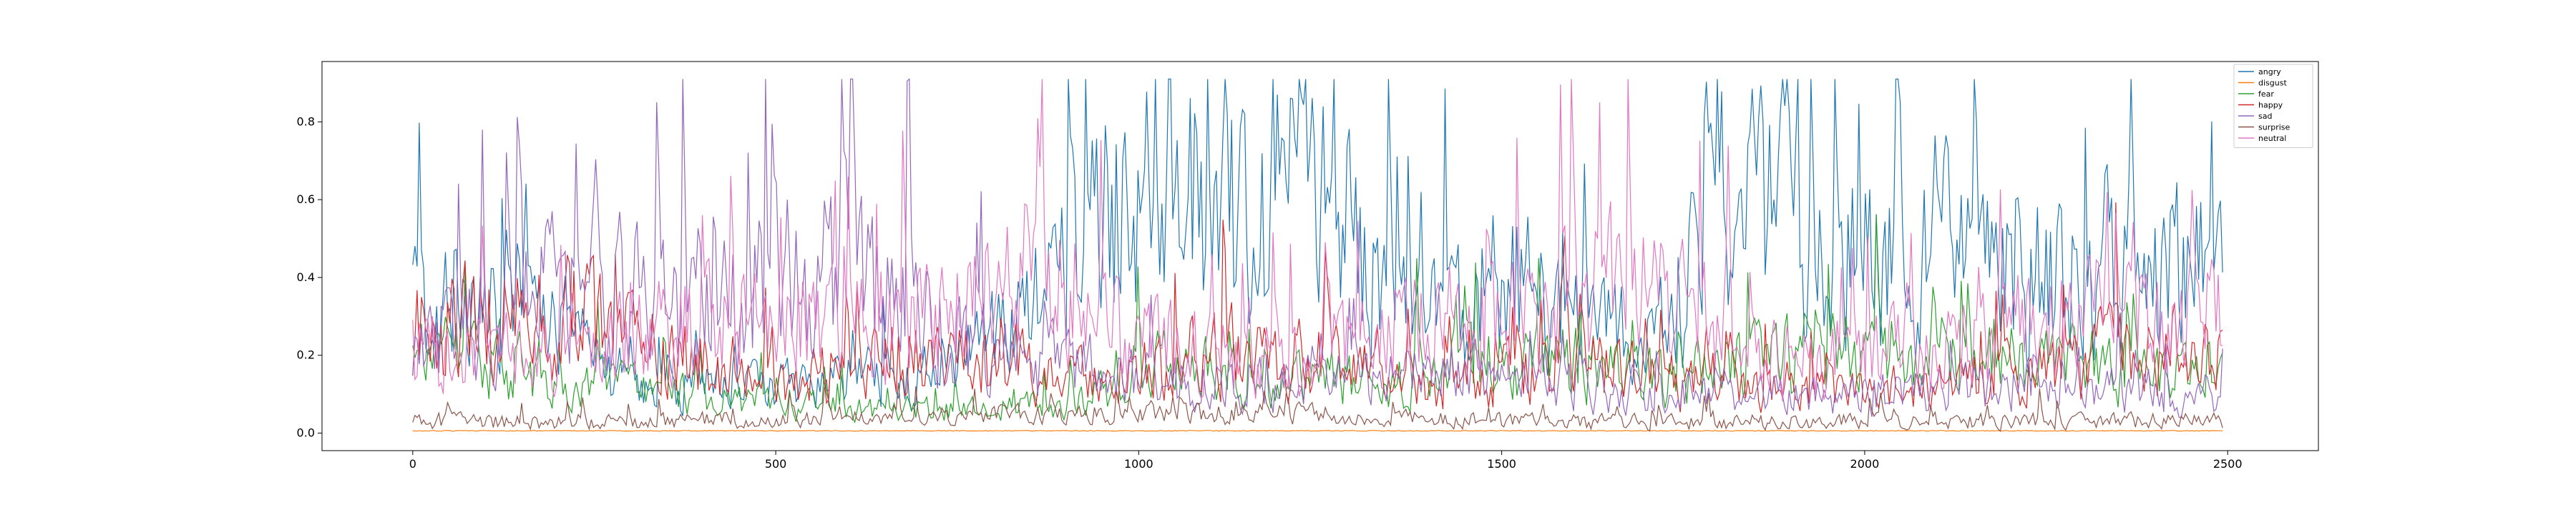 The height and width of the screenshot is (515, 2576). What do you see at coordinates (1326, 461) in the screenshot?
I see `x-axis: 0 500 1000 1500 2000 2500` at bounding box center [1326, 461].